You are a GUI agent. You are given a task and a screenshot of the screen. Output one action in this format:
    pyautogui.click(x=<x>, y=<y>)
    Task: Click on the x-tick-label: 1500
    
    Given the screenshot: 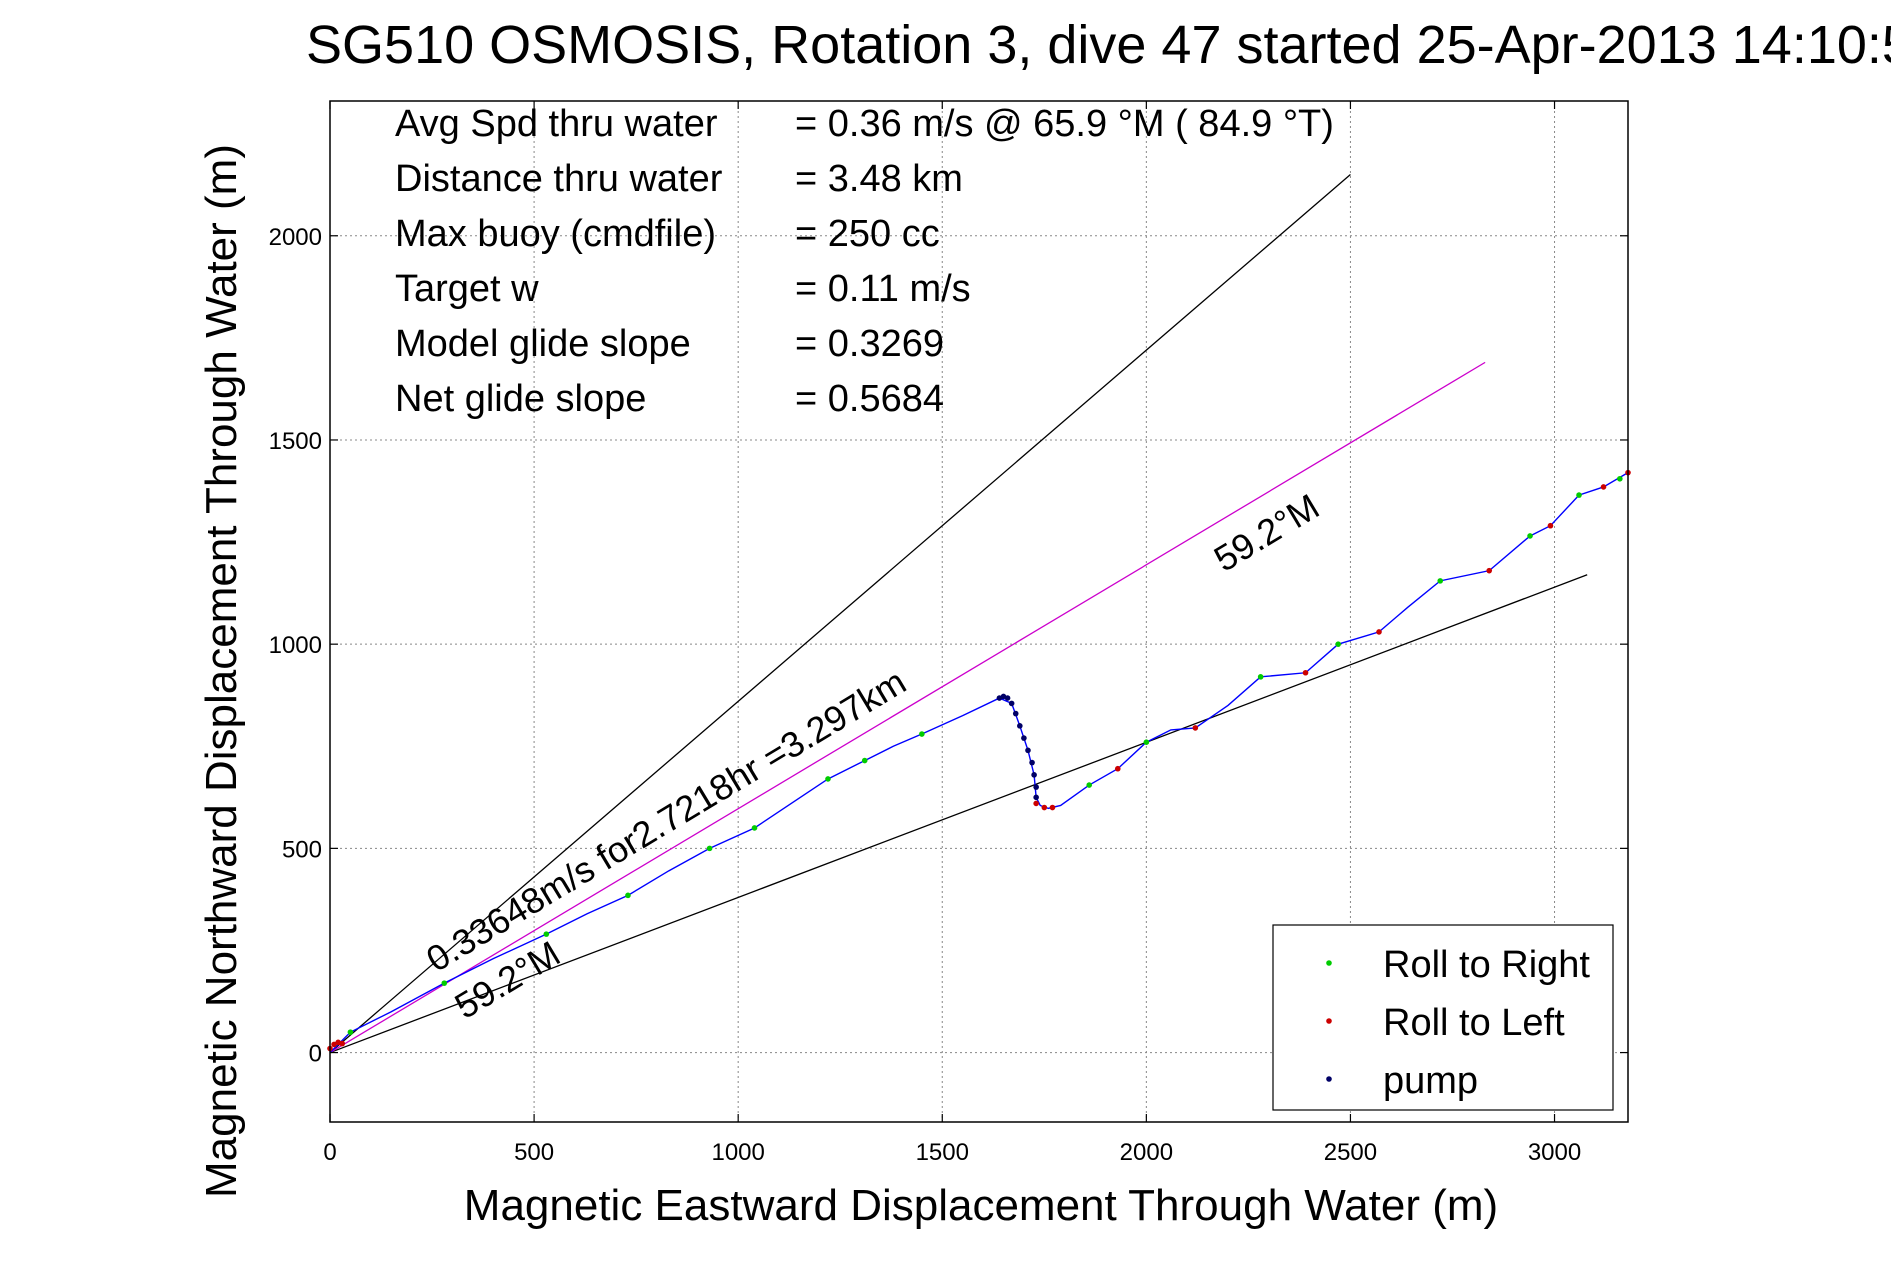 What is the action you would take?
    pyautogui.click(x=942, y=1152)
    